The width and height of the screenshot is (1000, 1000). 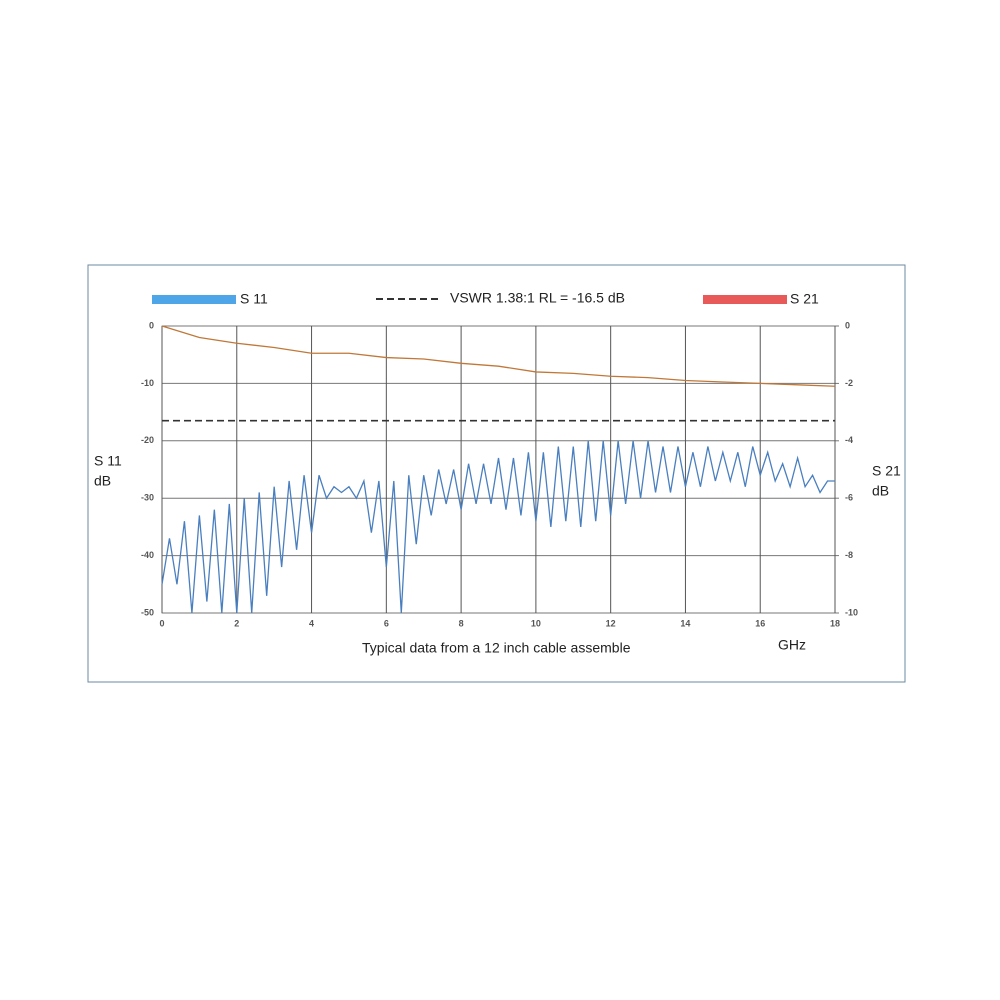 I want to click on y-tick-label: -50, so click(x=147, y=612).